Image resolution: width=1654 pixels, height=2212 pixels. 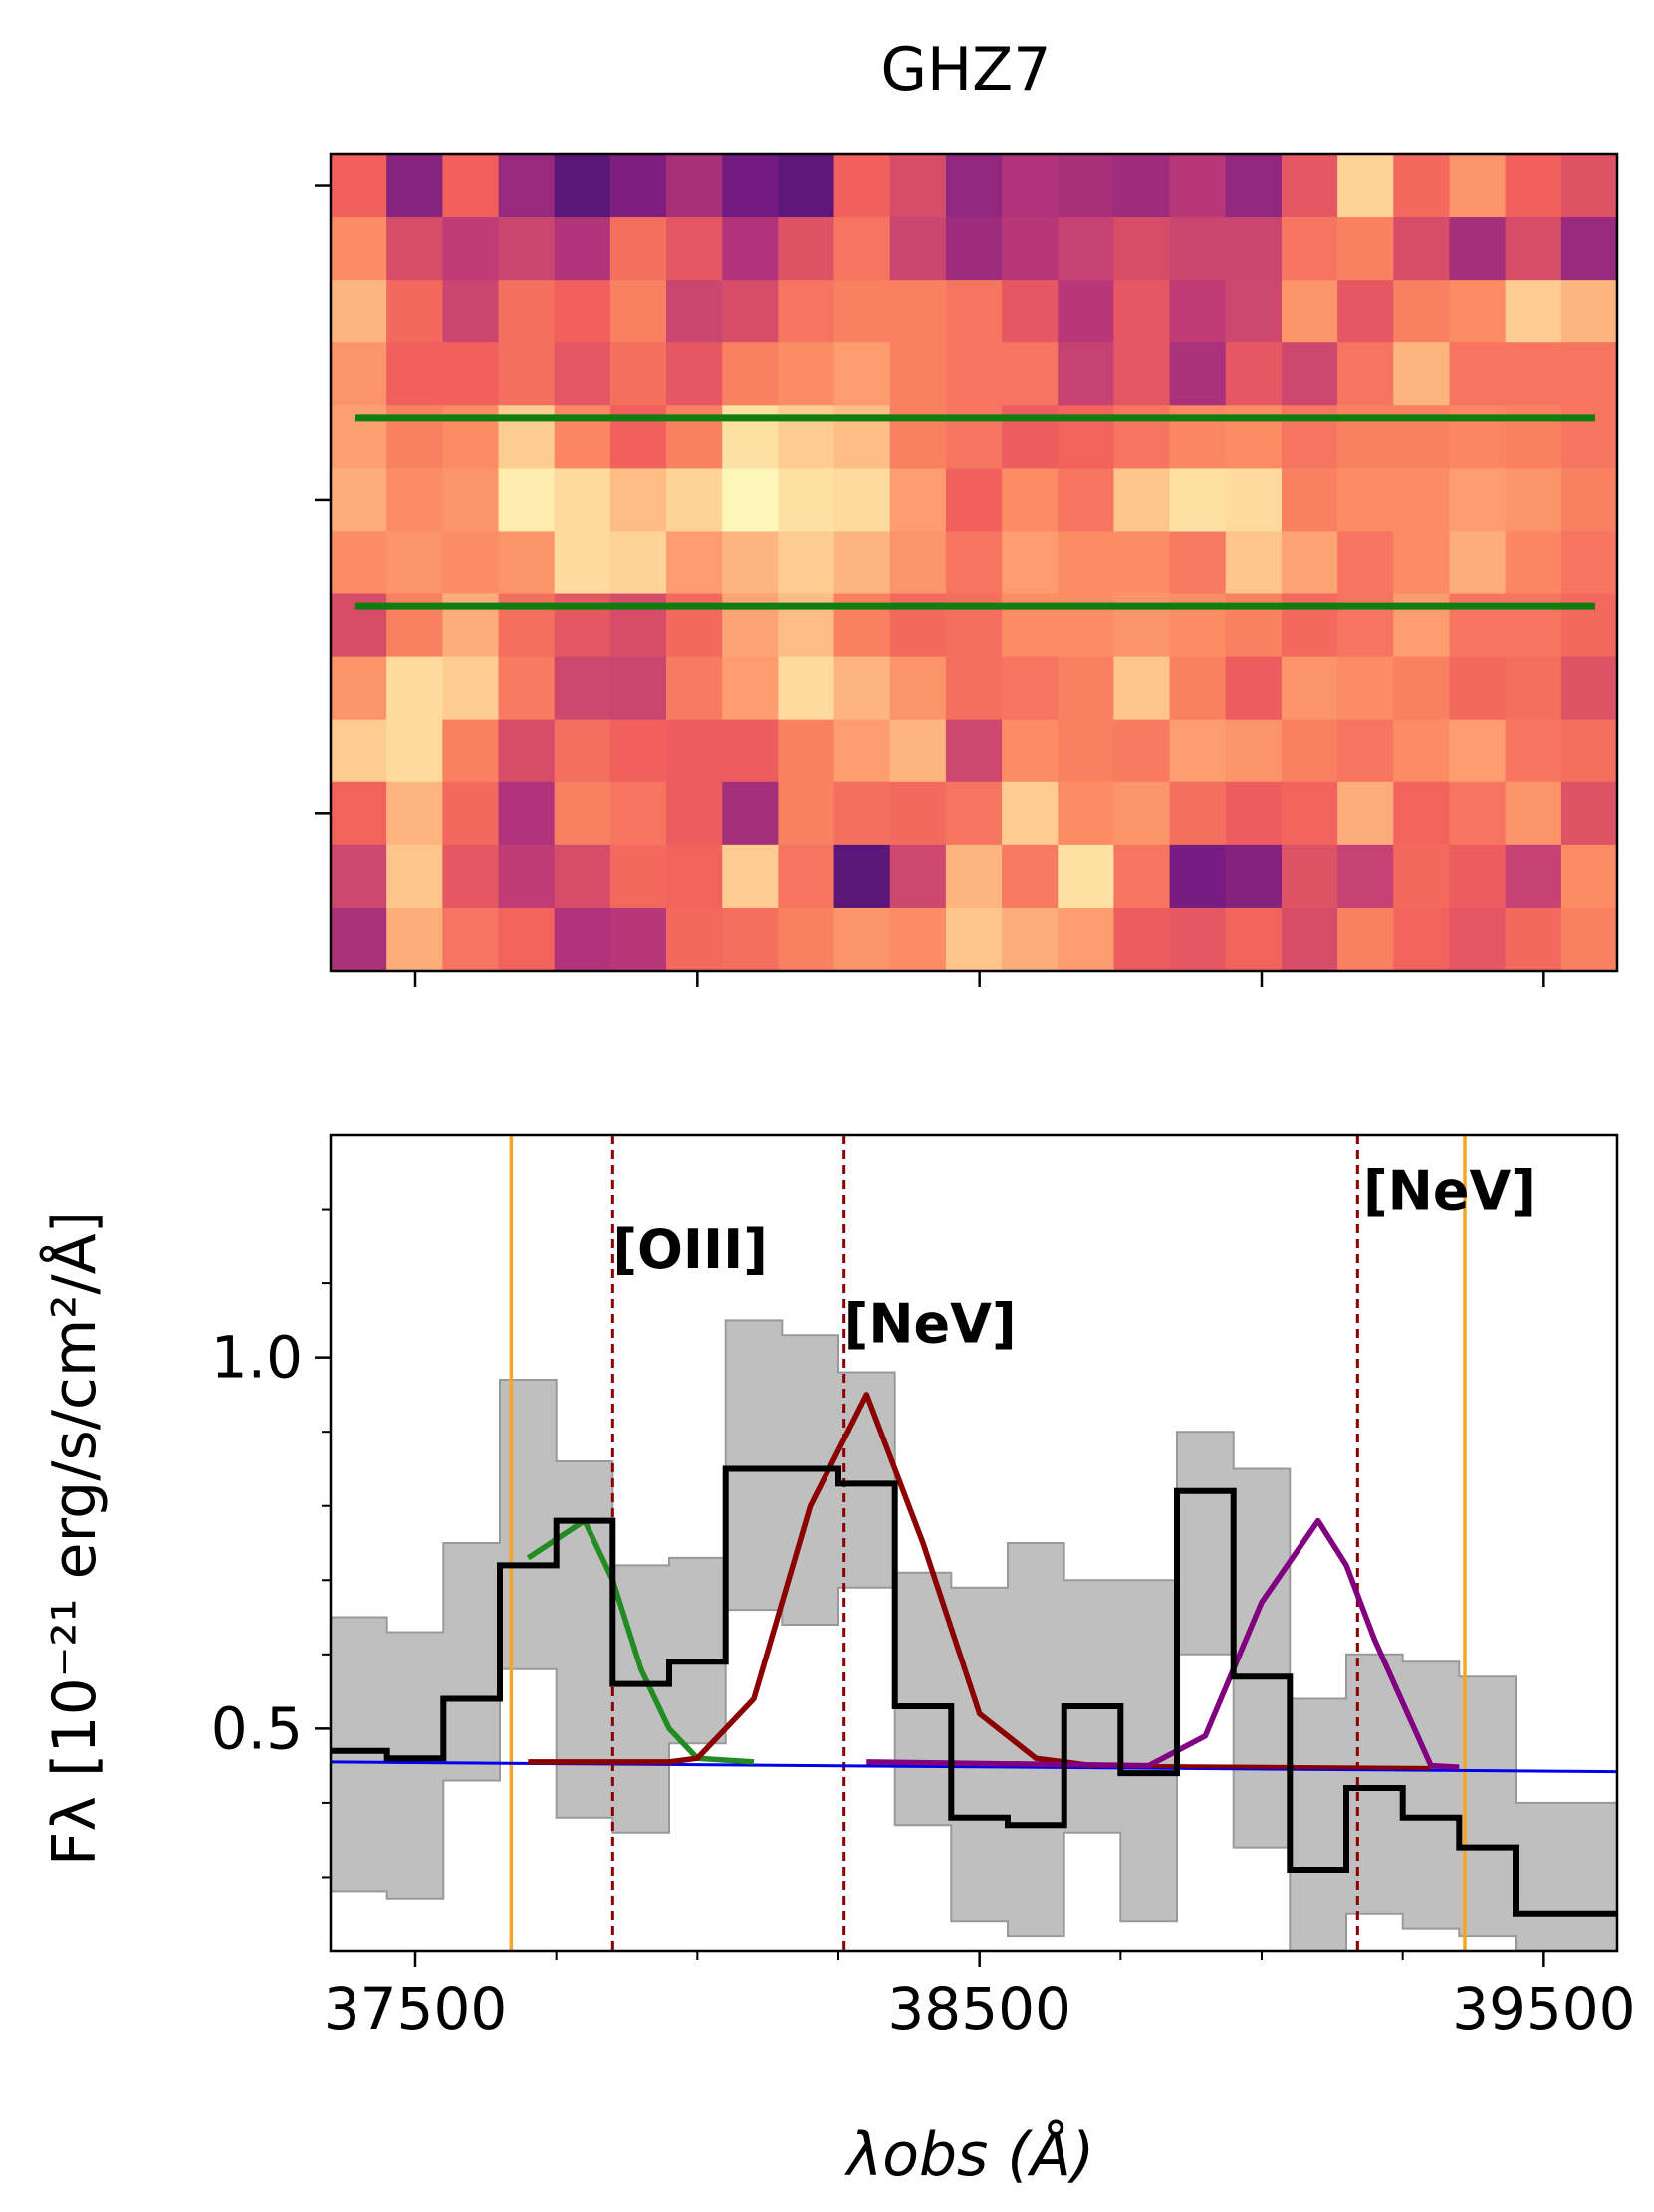 I want to click on extraction-aperture-lines, so click(x=975, y=512).